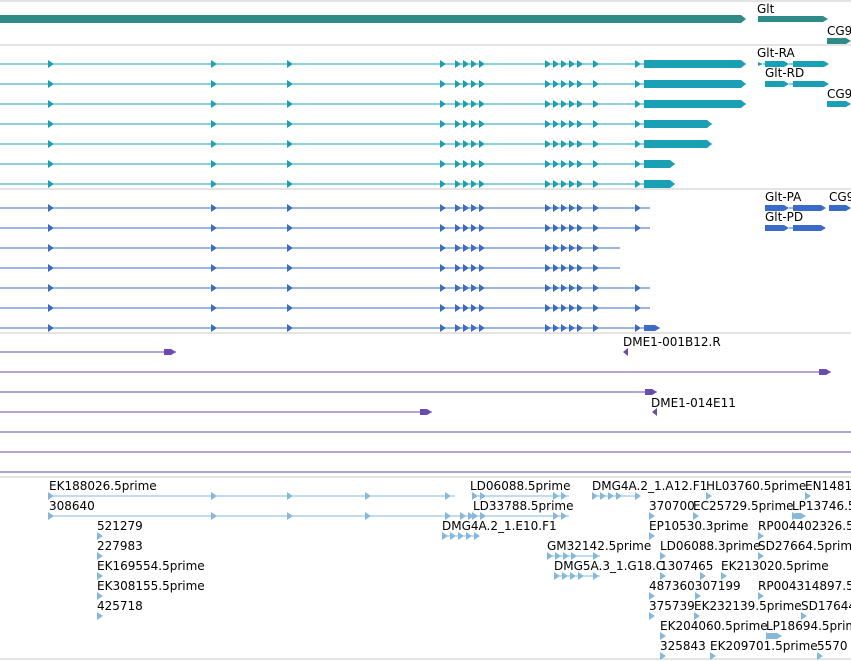  What do you see at coordinates (804, 586) in the screenshot?
I see `est-label: RP004314897.5` at bounding box center [804, 586].